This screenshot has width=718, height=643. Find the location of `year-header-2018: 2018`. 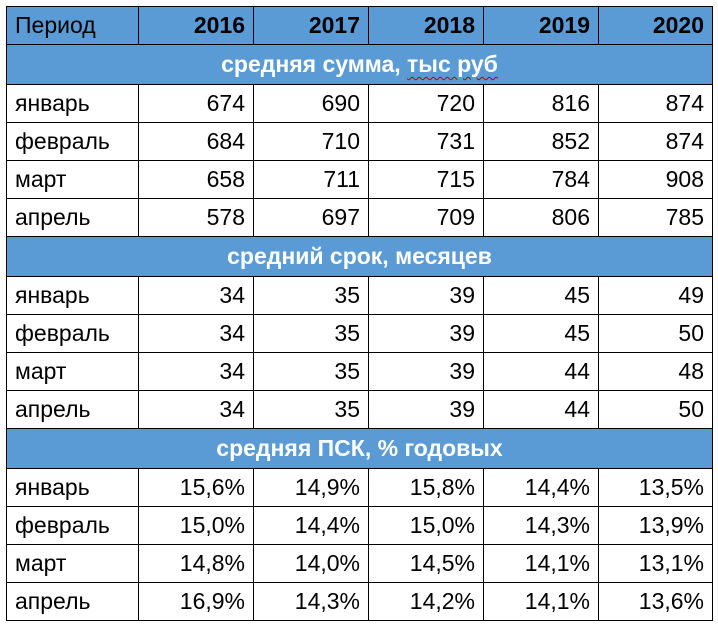

year-header-2018: 2018 is located at coordinates (426, 25).